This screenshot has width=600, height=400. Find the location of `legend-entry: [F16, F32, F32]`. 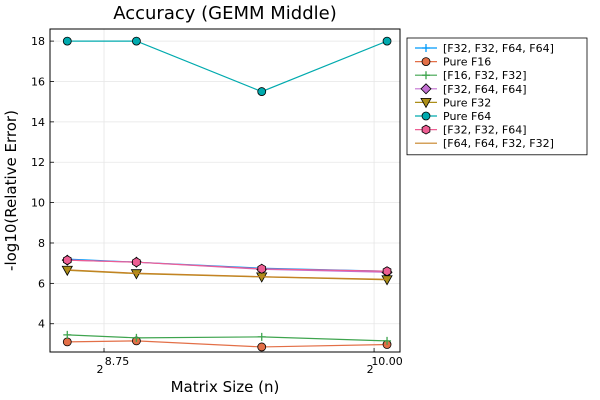

legend-entry: [F16, F32, F32] is located at coordinates (471, 75).